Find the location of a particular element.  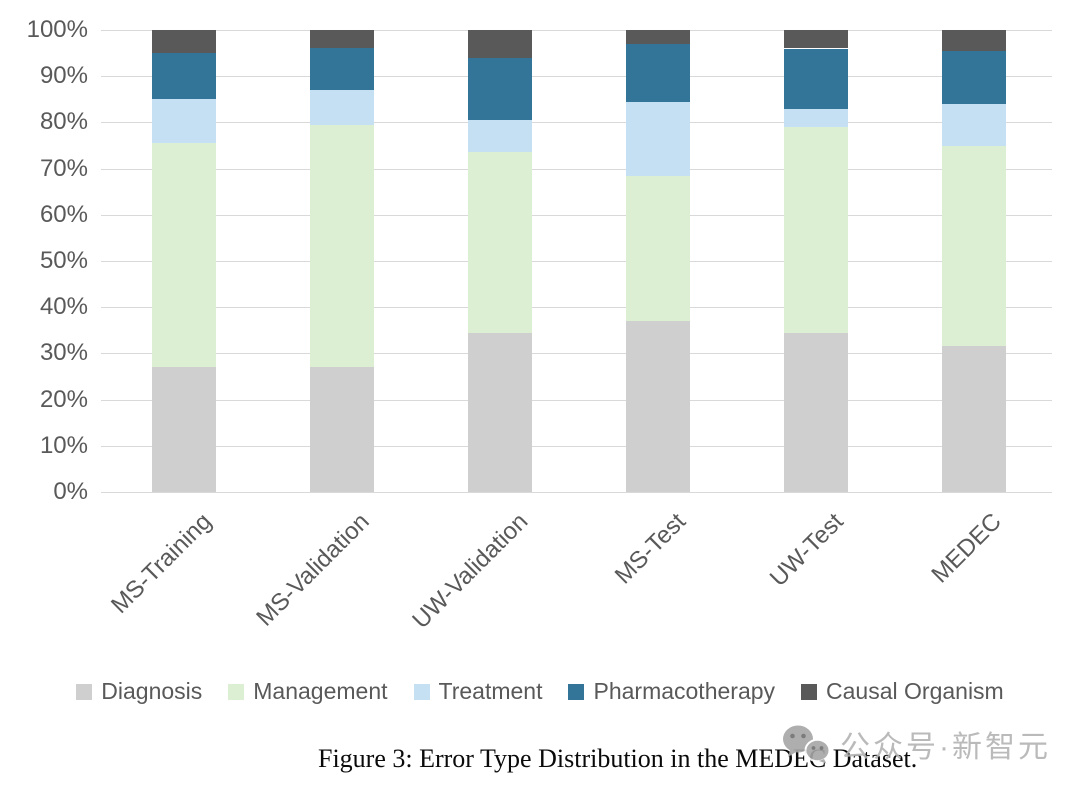

y-axis-label-90: 90% is located at coordinates (63, 76).